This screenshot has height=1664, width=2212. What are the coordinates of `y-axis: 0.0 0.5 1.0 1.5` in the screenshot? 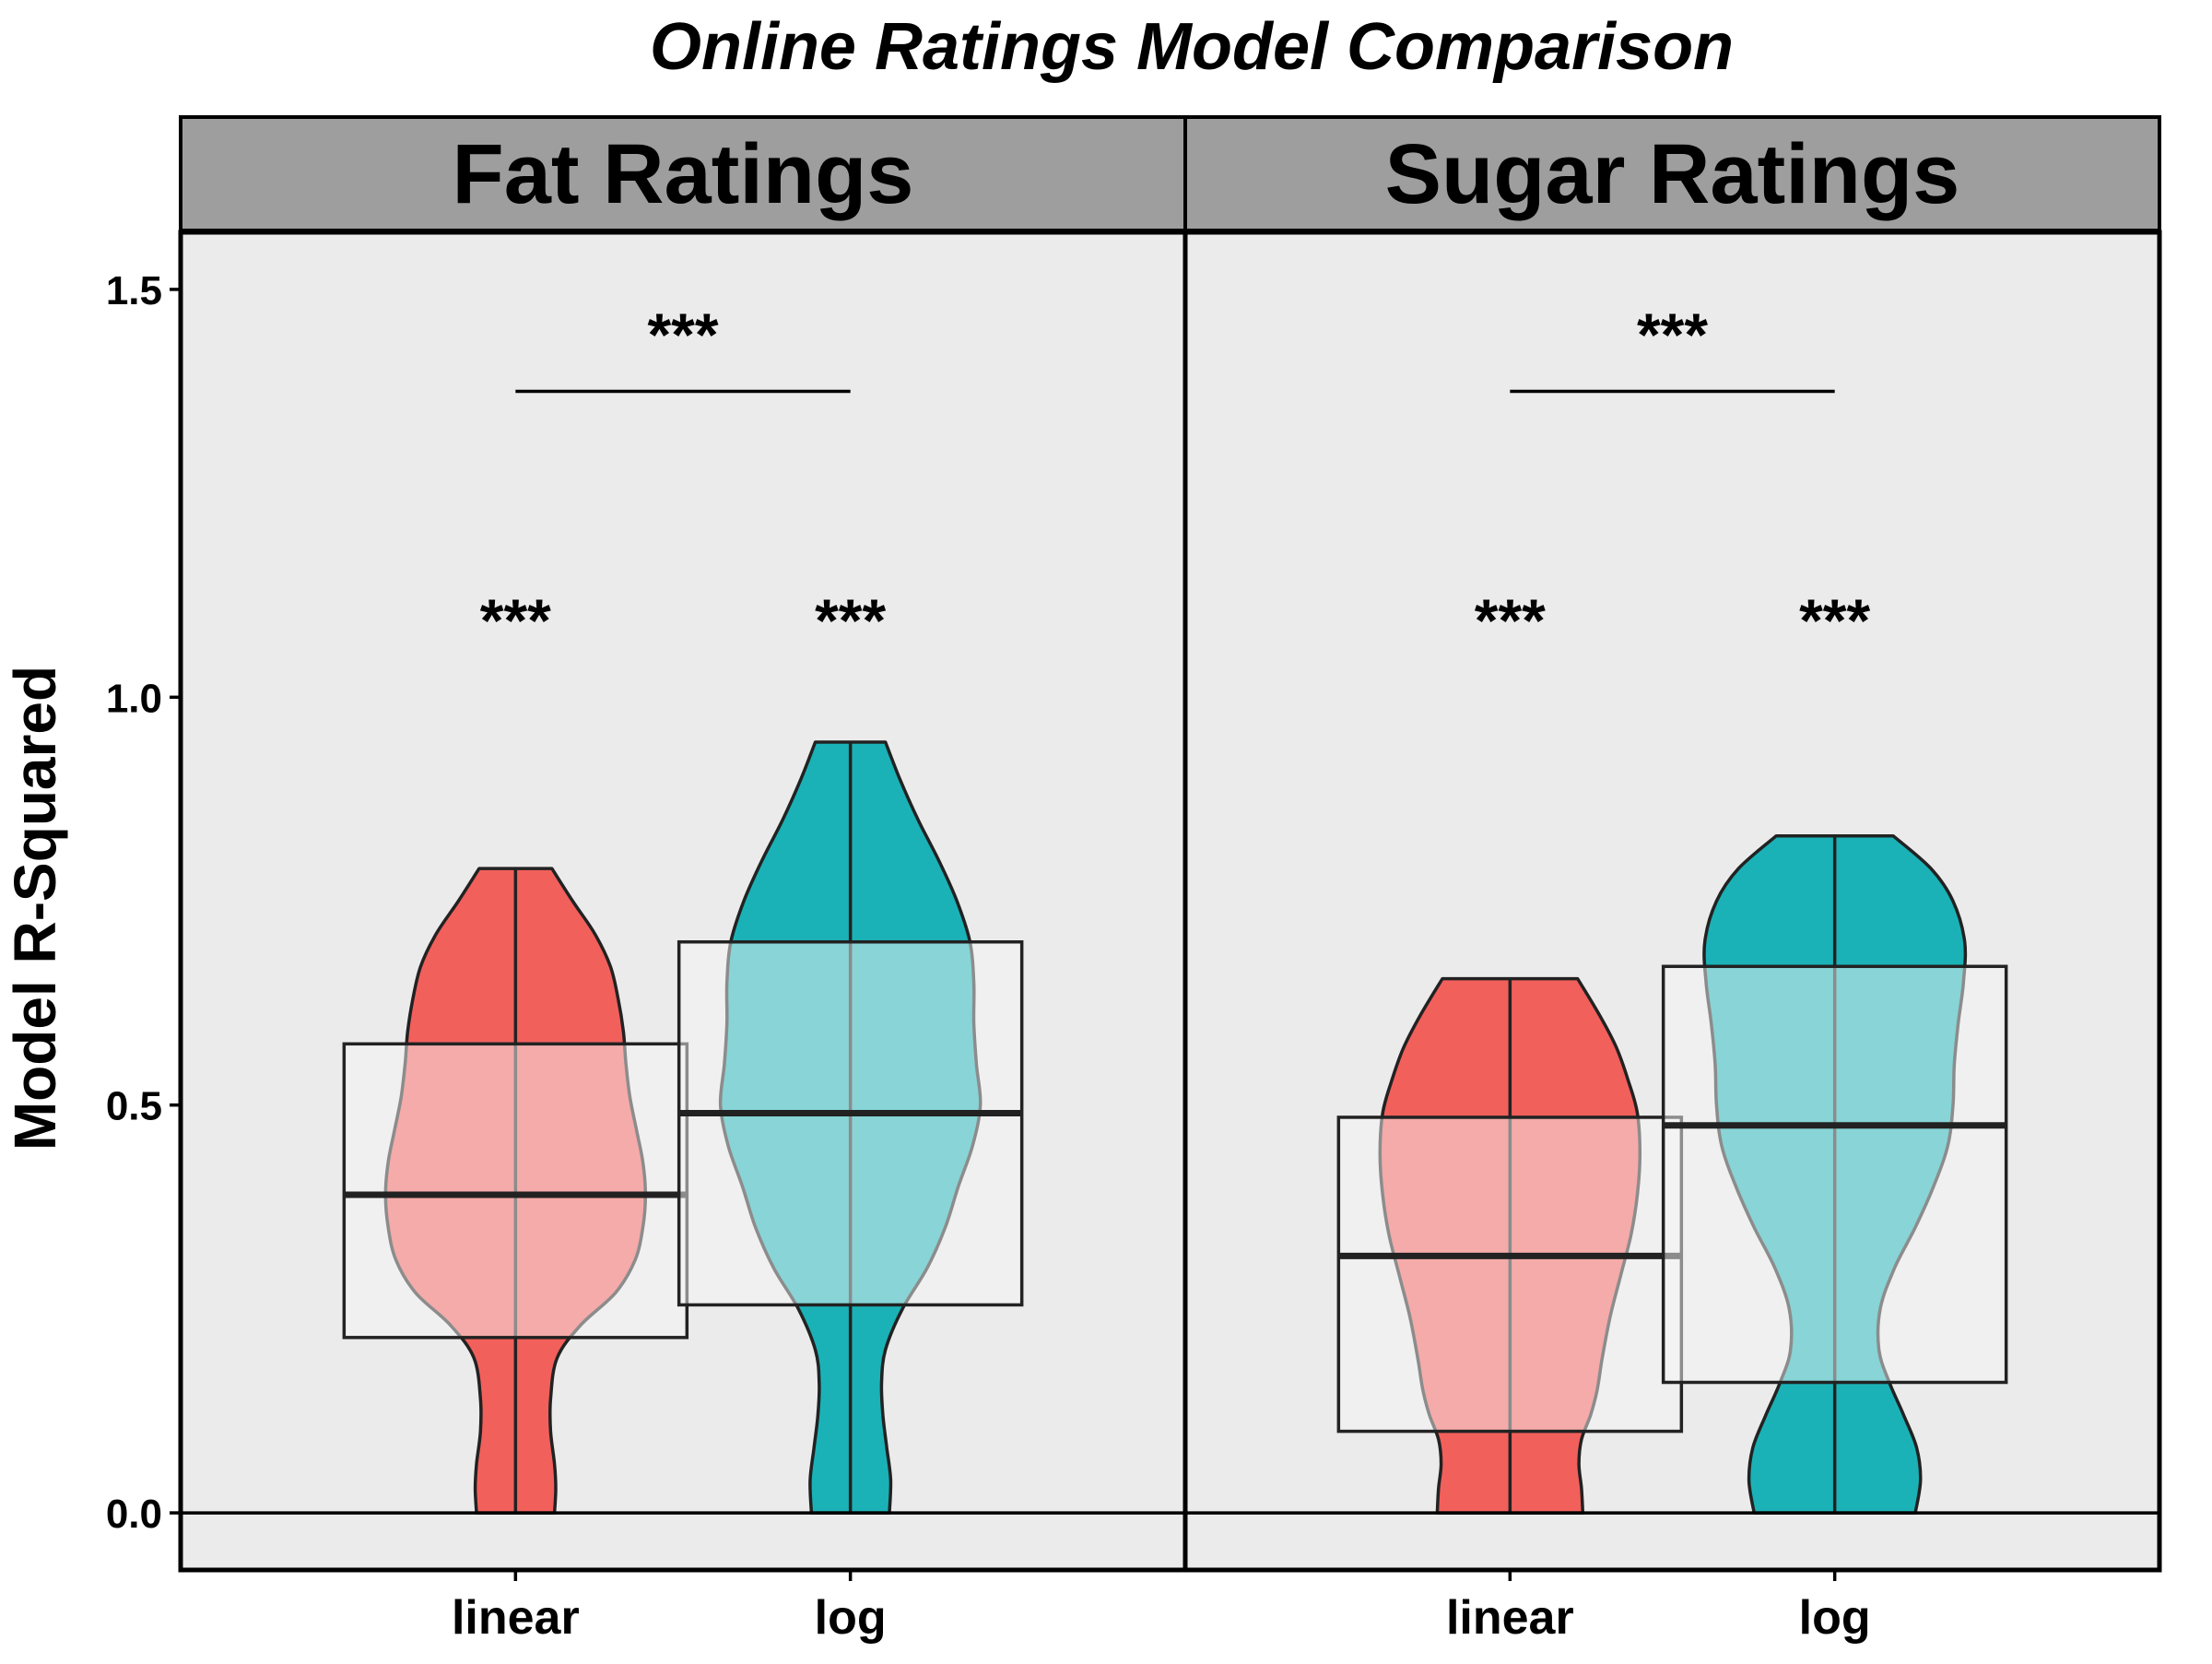 It's located at (143, 902).